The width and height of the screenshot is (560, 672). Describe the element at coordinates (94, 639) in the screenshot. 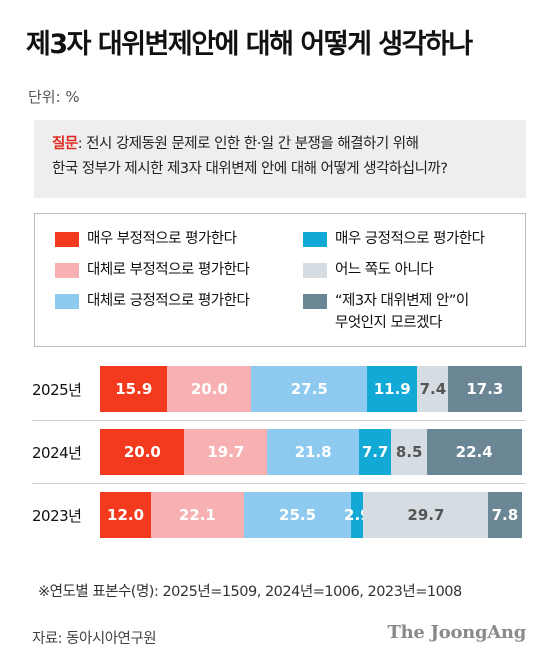

I see `source-label: 자료: 동아시아연구원` at that location.